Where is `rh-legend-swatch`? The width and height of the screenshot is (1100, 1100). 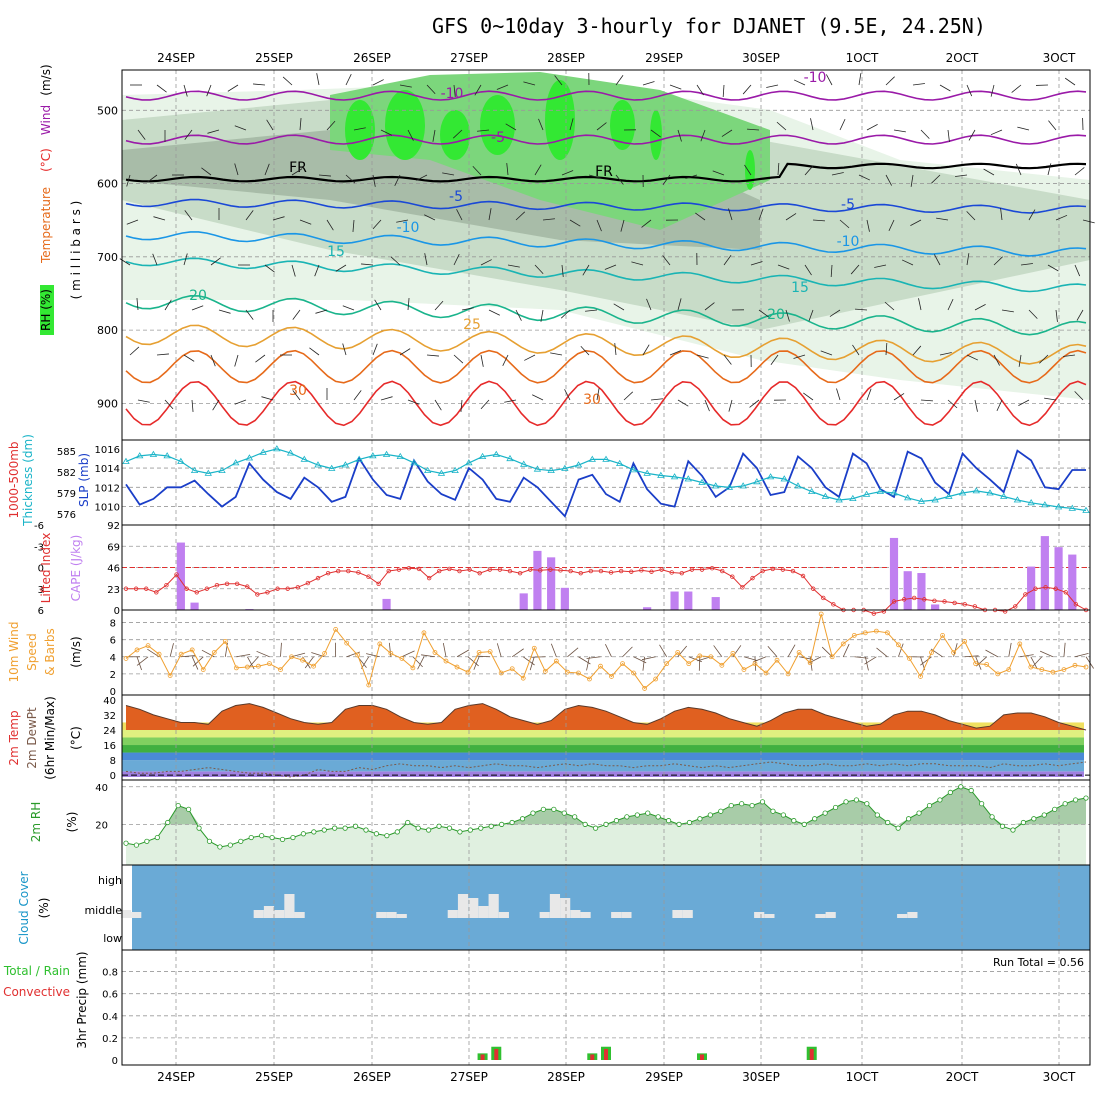 rh-legend-swatch is located at coordinates (47, 310).